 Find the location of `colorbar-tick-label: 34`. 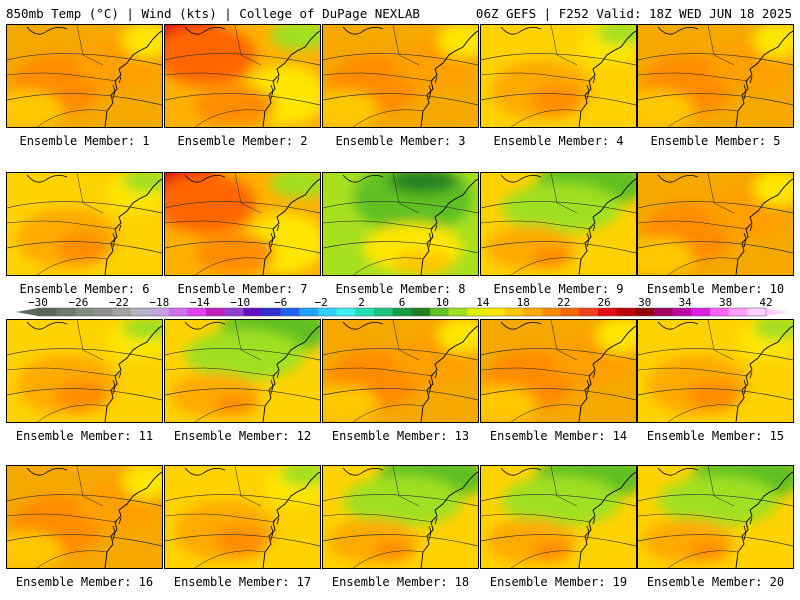

colorbar-tick-label: 34 is located at coordinates (685, 302).